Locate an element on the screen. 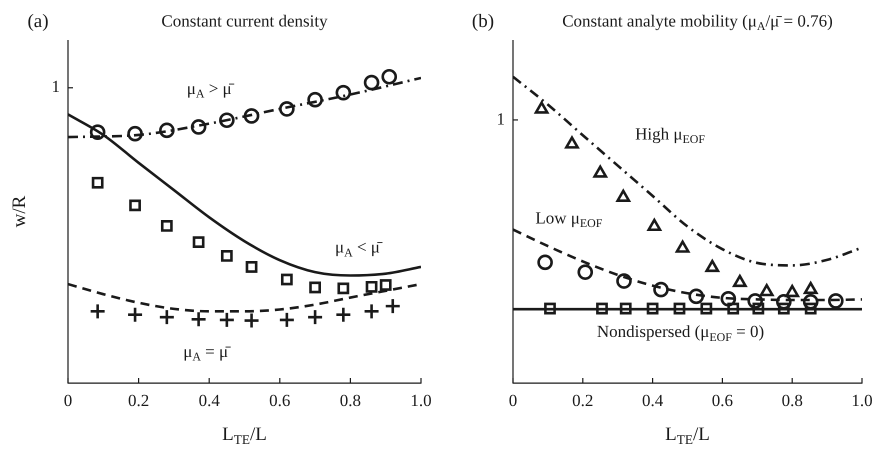 The image size is (882, 453). text: (a) is located at coordinates (38, 21).